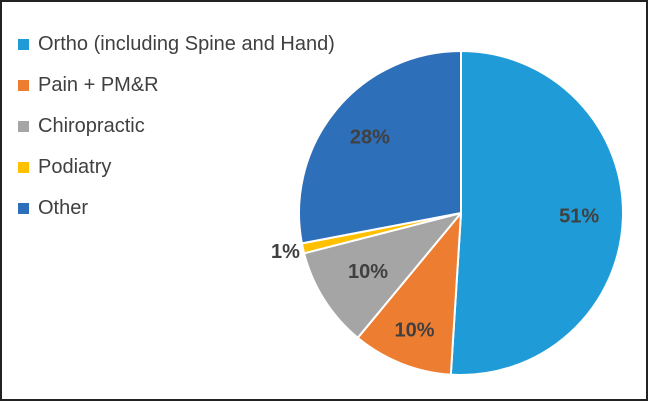  Describe the element at coordinates (176, 167) in the screenshot. I see `legend-item-podiatry: Podiatry` at that location.